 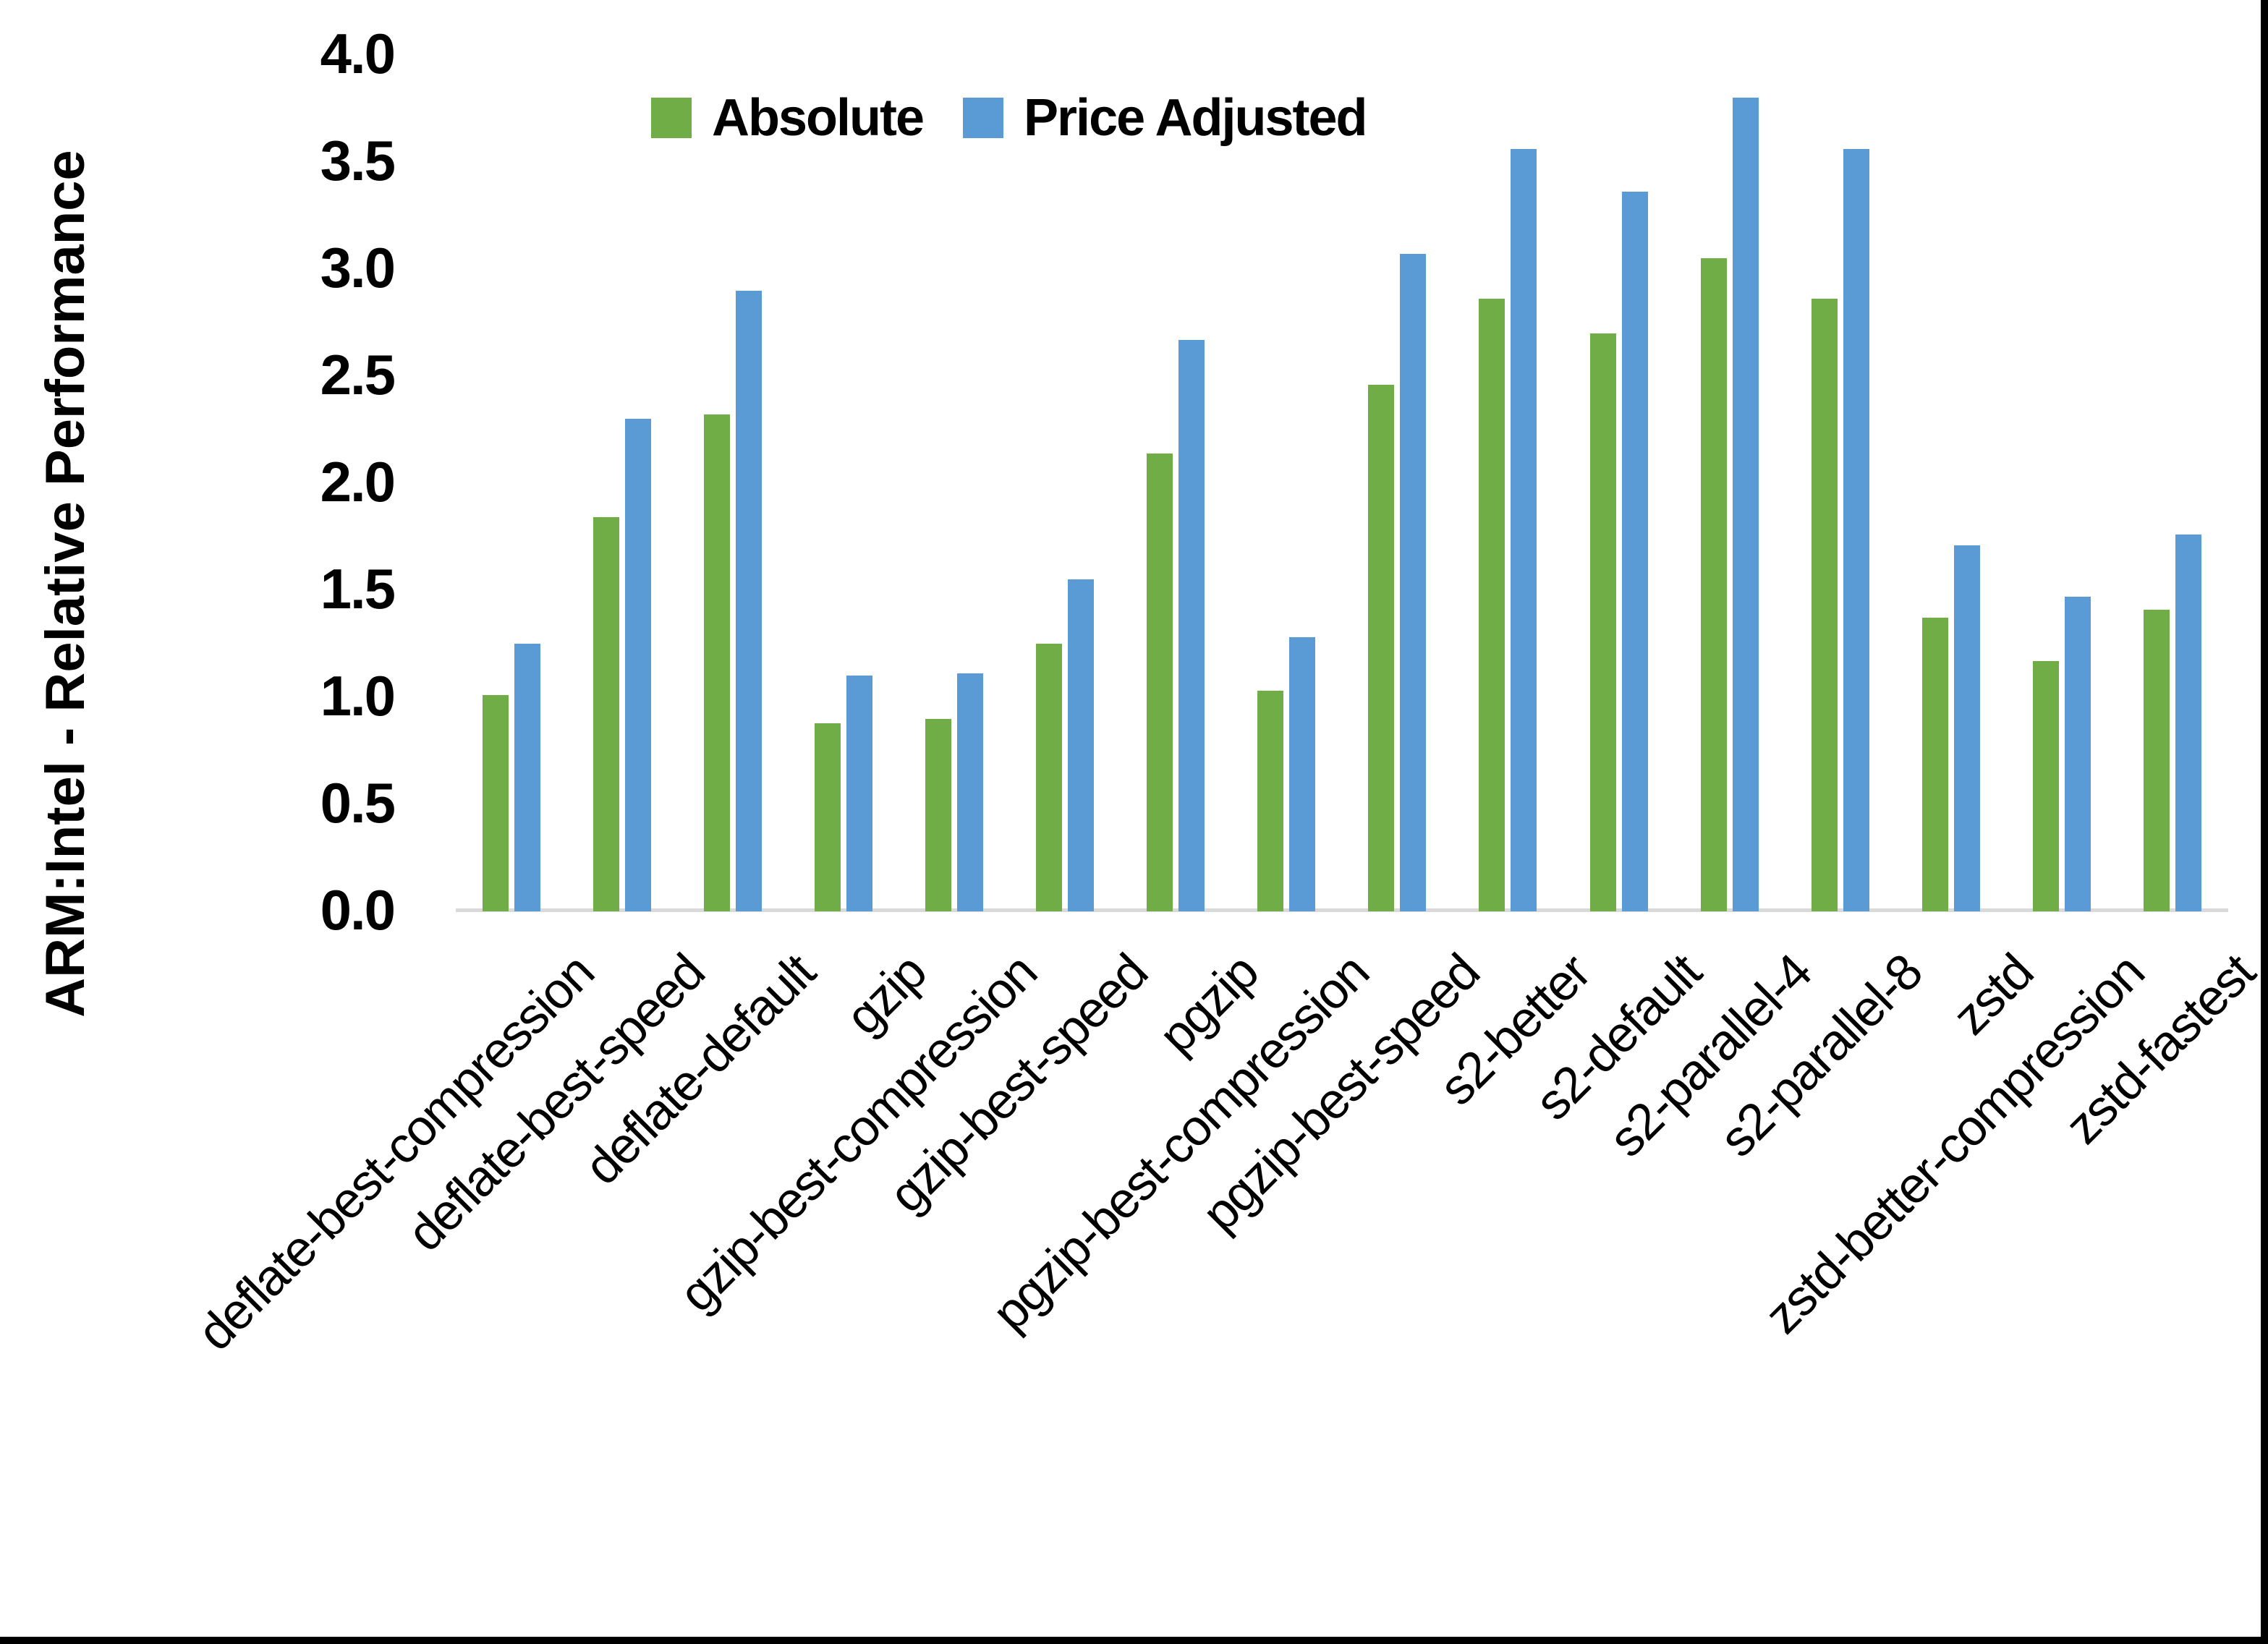 I want to click on legend-label-absolute: Absolute, so click(x=818, y=118).